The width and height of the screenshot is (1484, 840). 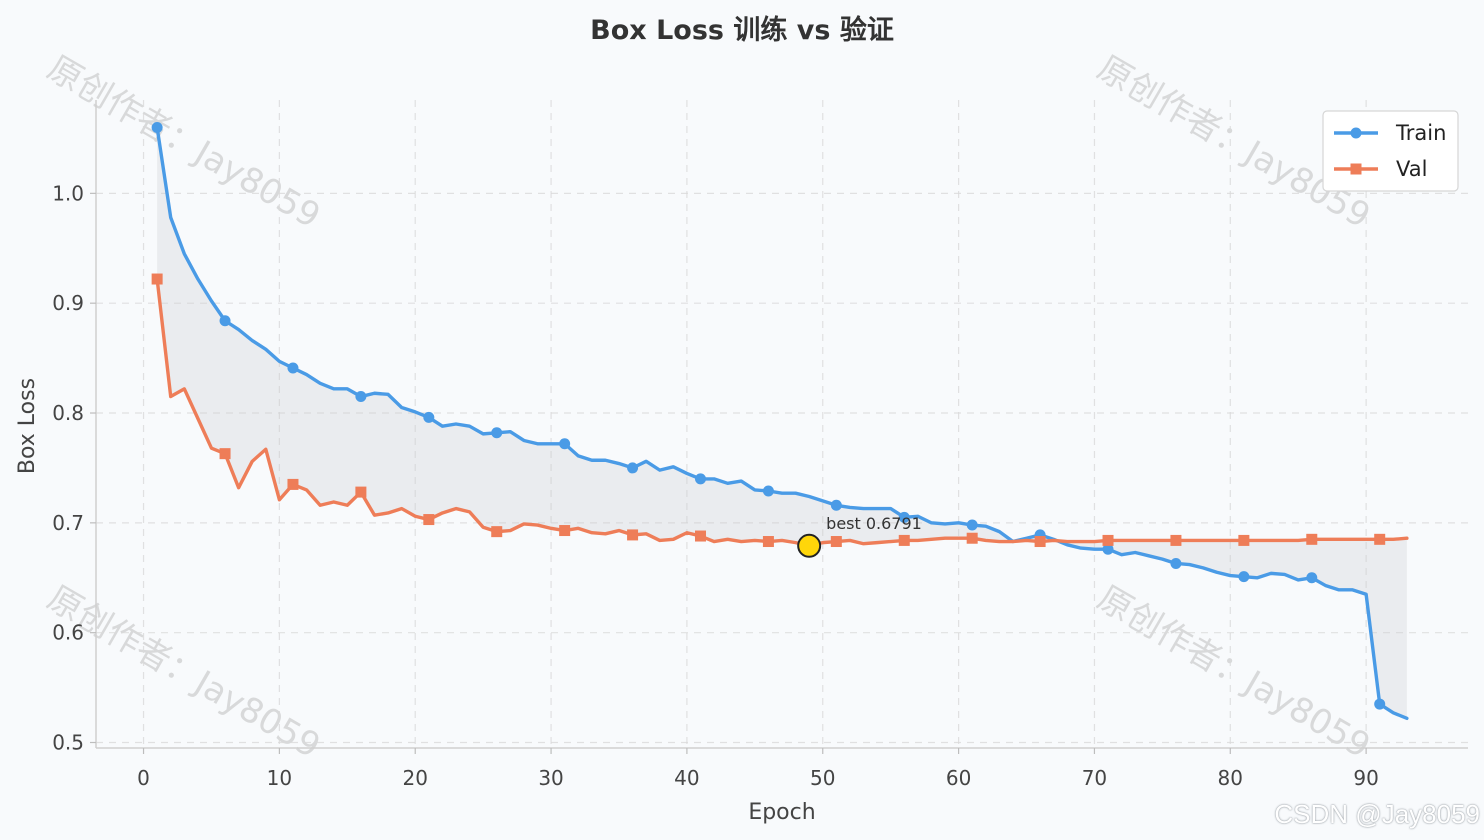 What do you see at coordinates (550, 778) in the screenshot?
I see `x-tick-label-30: 30` at bounding box center [550, 778].